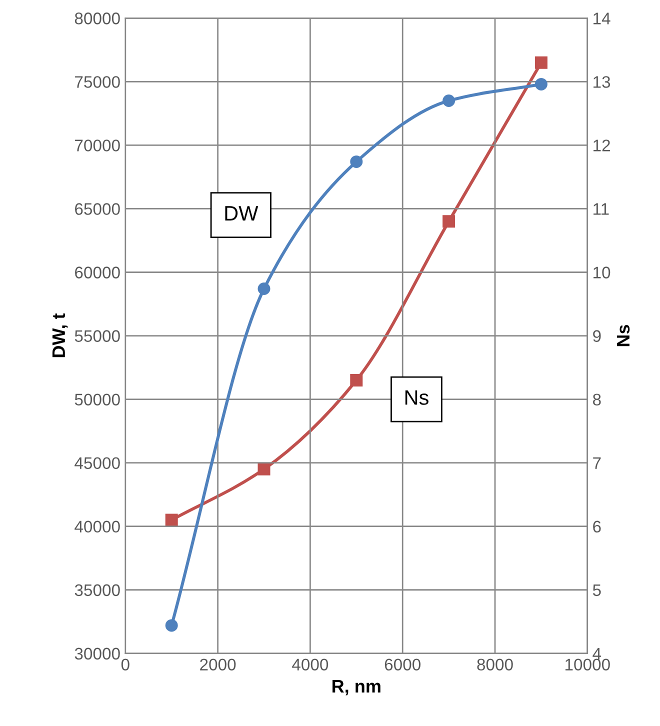  Describe the element at coordinates (97, 400) in the screenshot. I see `y-tick-label: 50000` at that location.